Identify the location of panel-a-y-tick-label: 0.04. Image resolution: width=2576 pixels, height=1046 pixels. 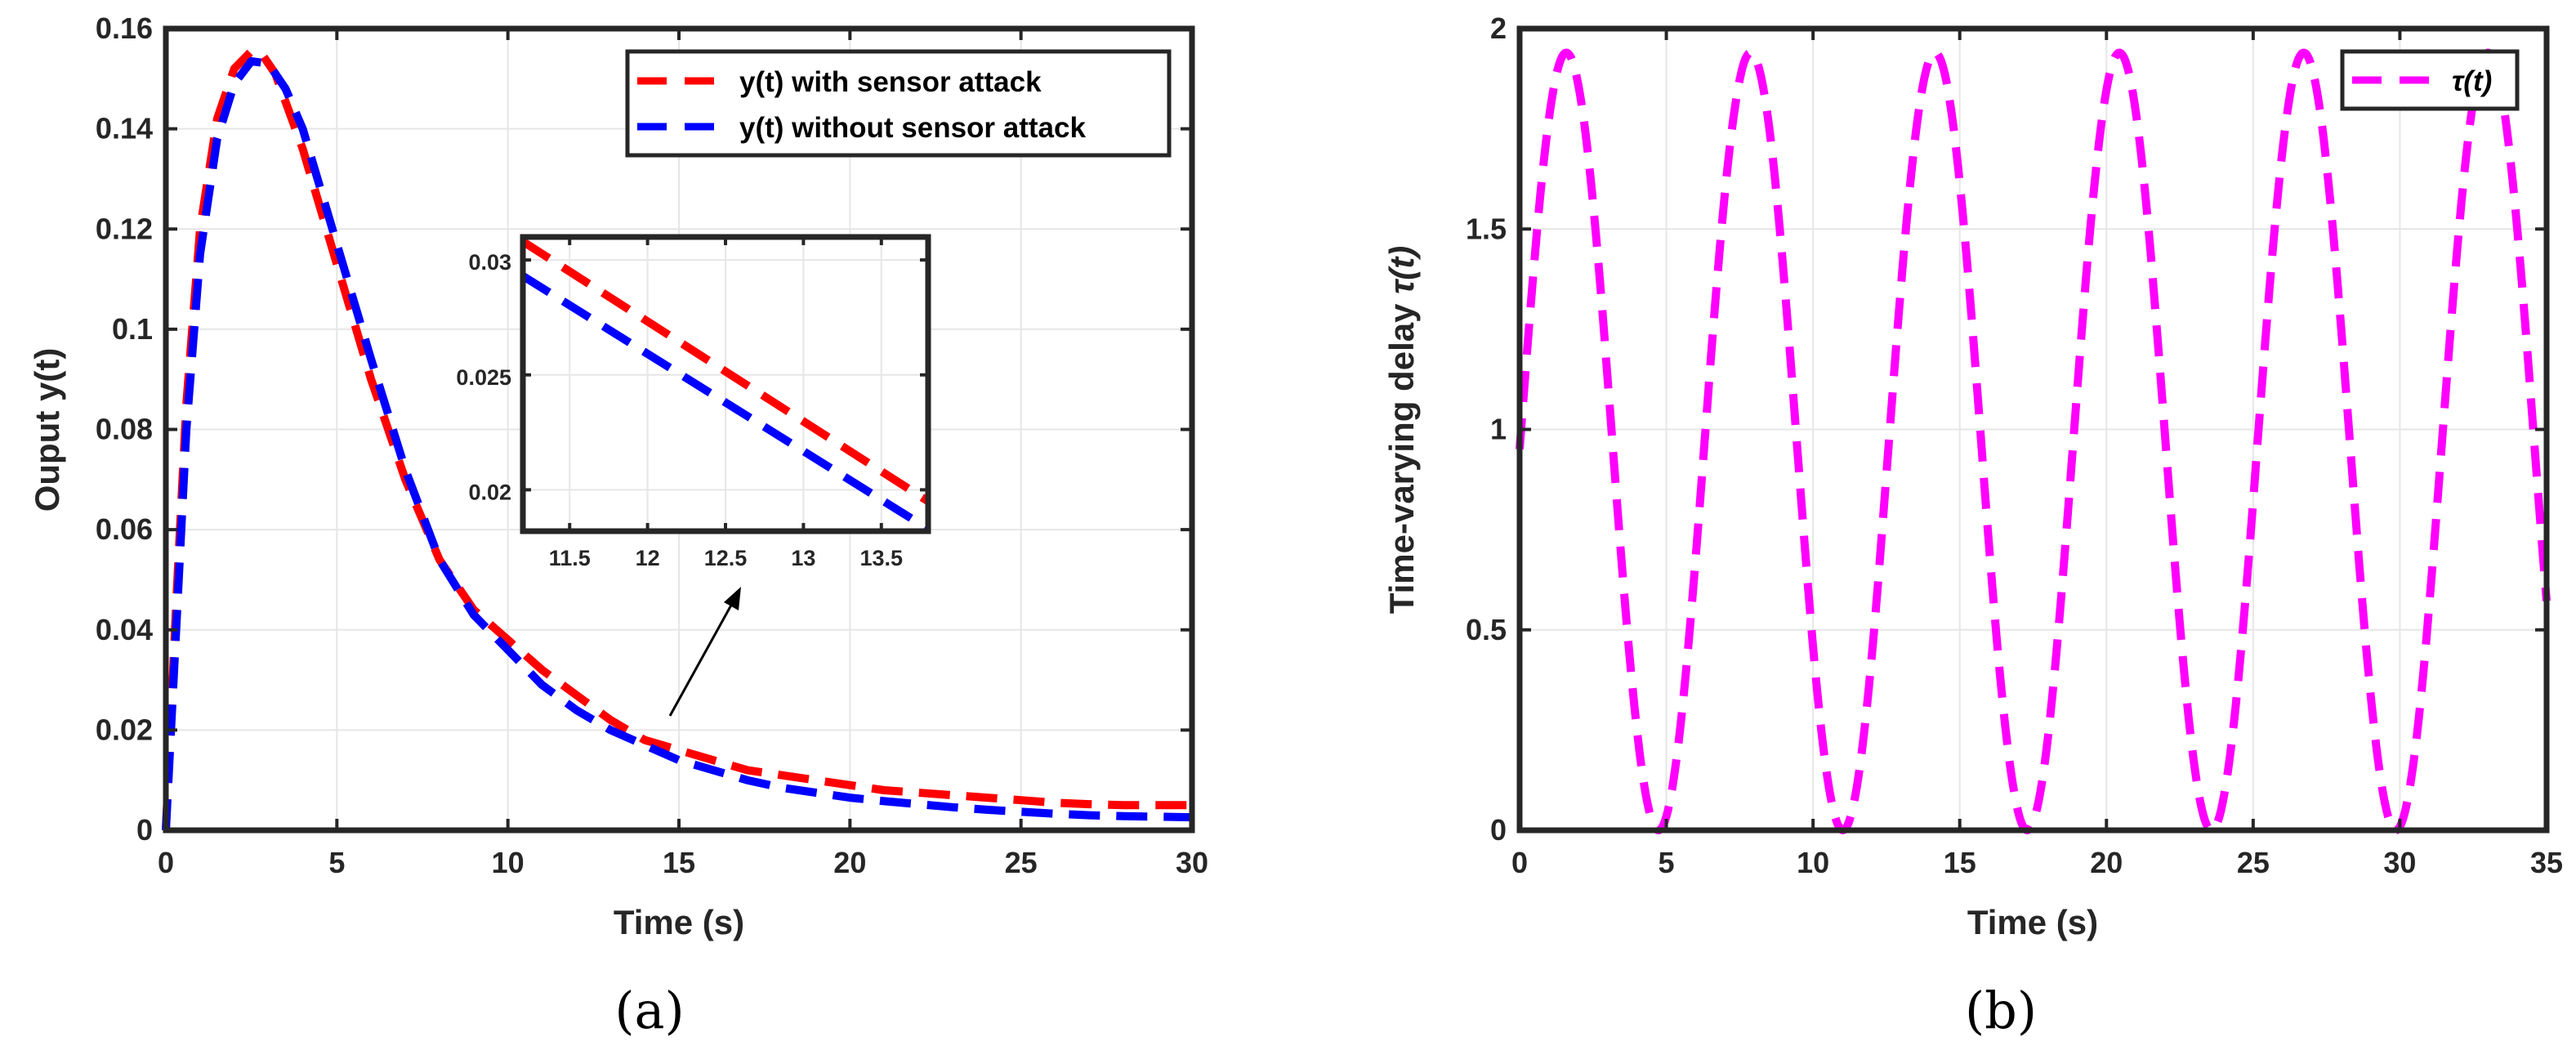
(125, 629).